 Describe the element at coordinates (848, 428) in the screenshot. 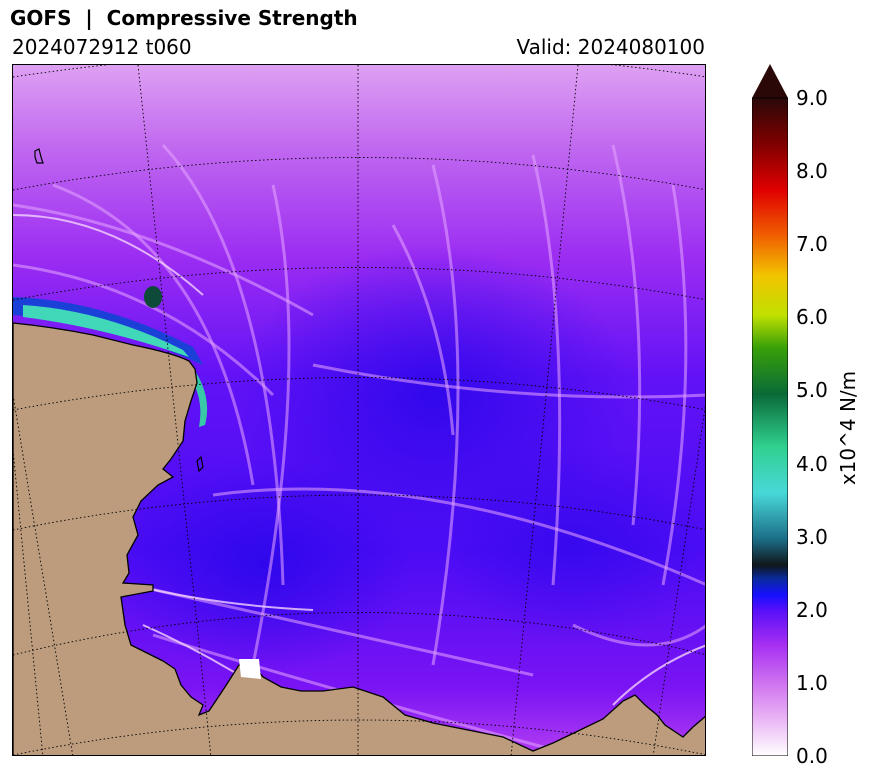

I see `colorbar-unit-label: x10^4 N/m` at that location.